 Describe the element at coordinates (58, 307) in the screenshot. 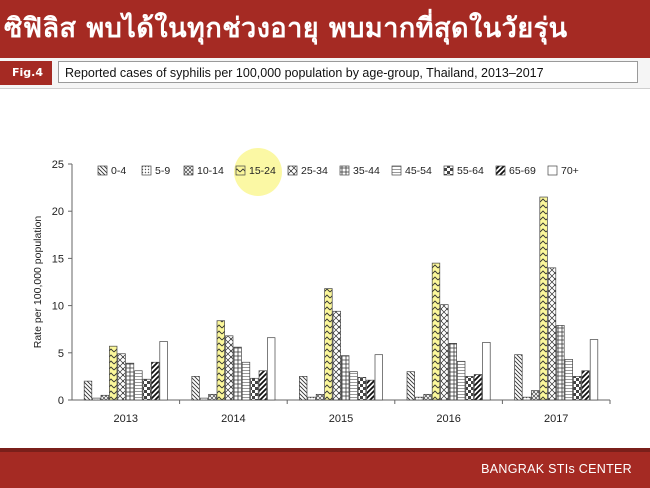

I see `y-tick-label: 10` at that location.